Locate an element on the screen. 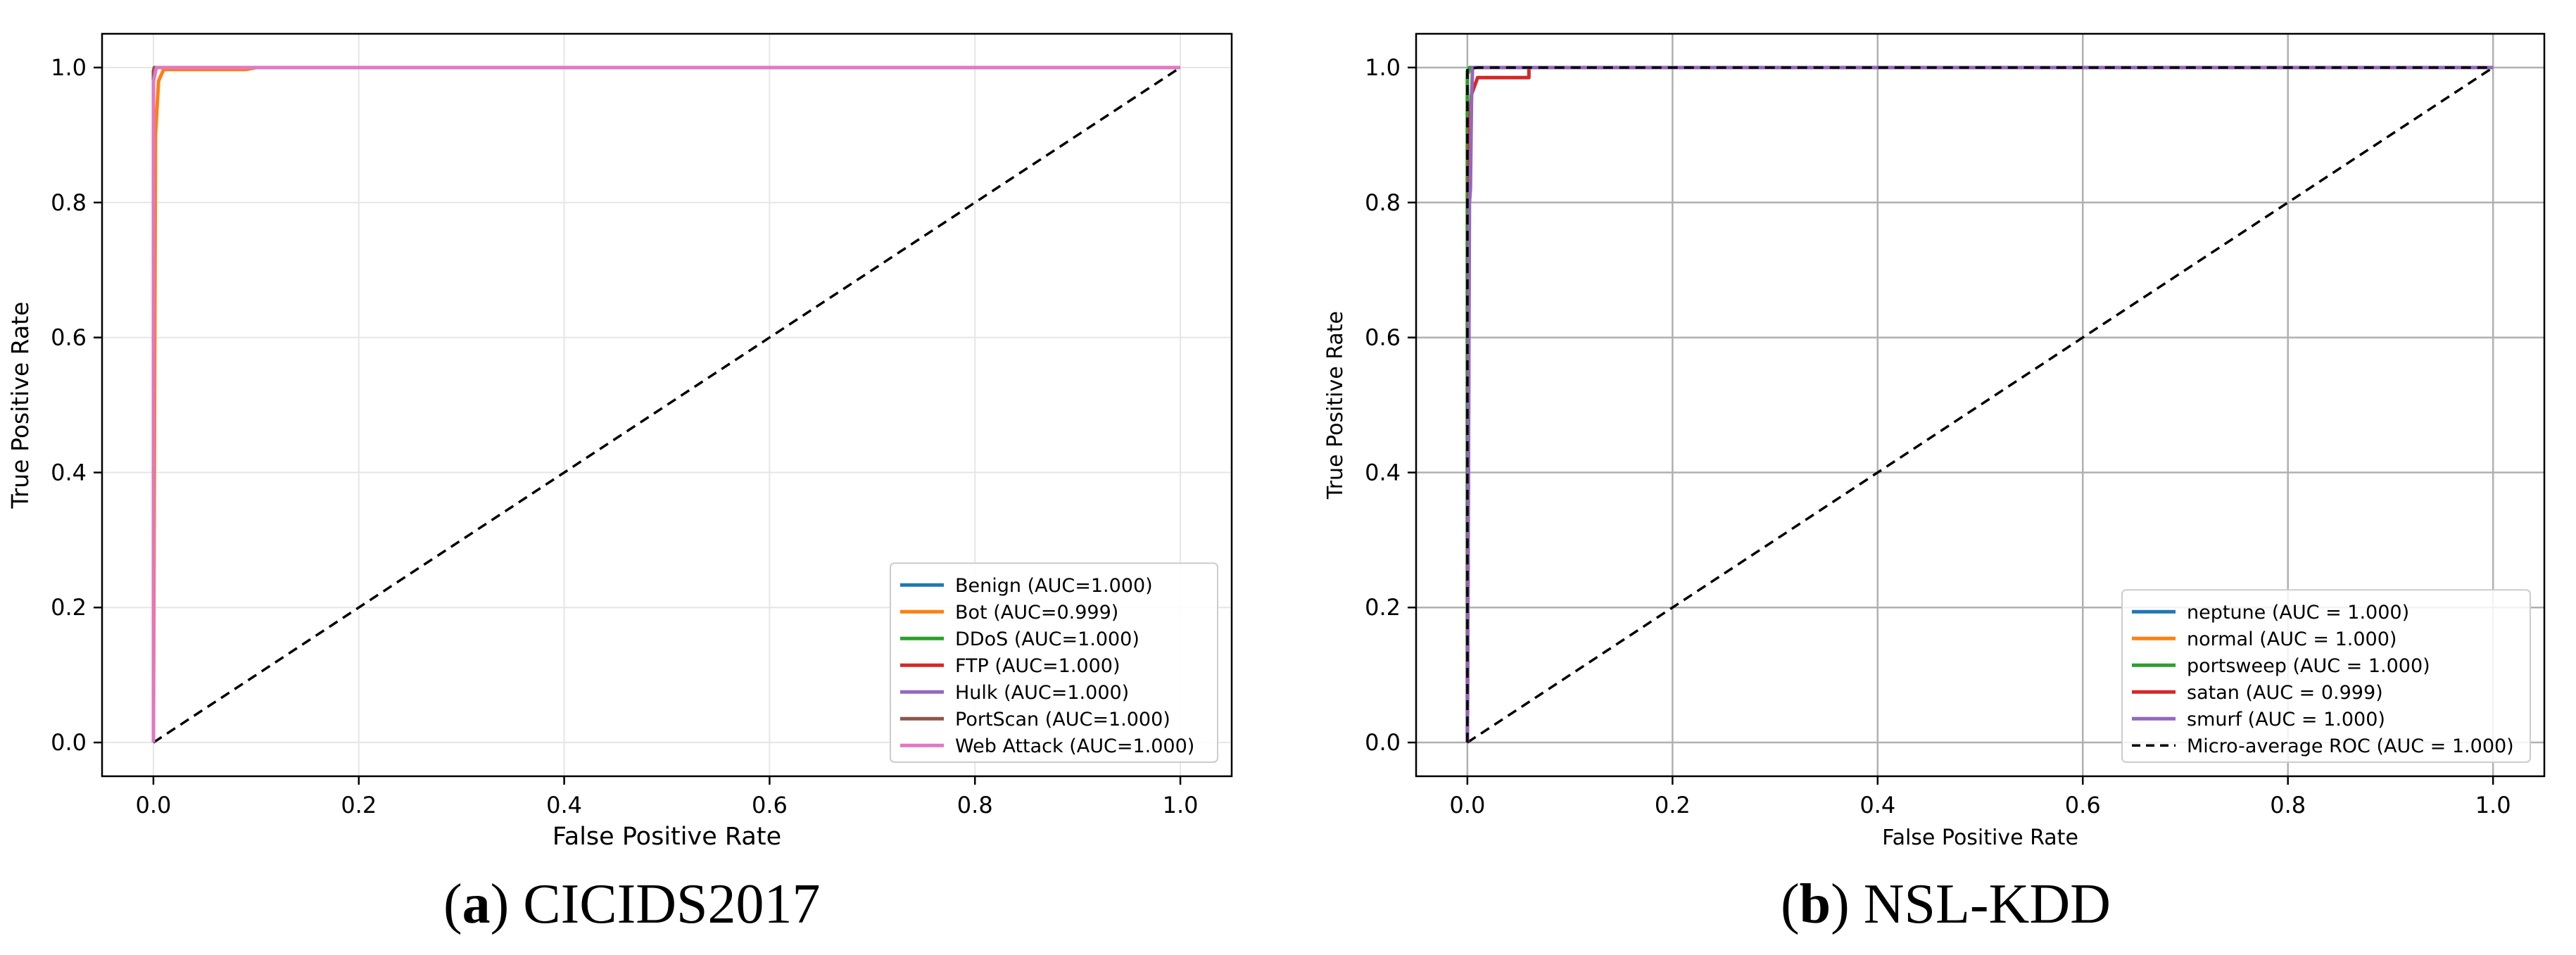 Image resolution: width=2576 pixels, height=955 pixels. caption-b: (b) NSL-KDD is located at coordinates (1946, 904).